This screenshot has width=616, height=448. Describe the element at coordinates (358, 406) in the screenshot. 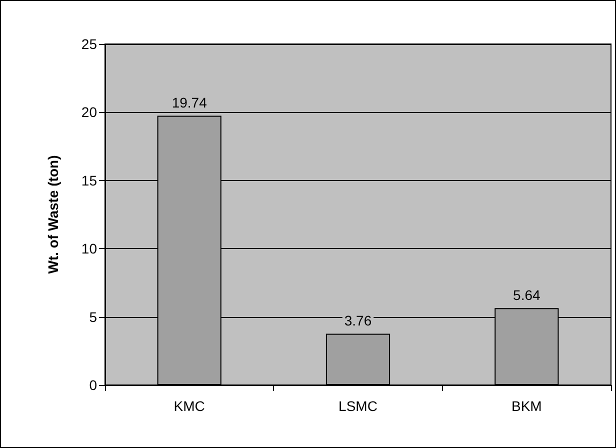

I see `x-tick-label: LSMC` at that location.